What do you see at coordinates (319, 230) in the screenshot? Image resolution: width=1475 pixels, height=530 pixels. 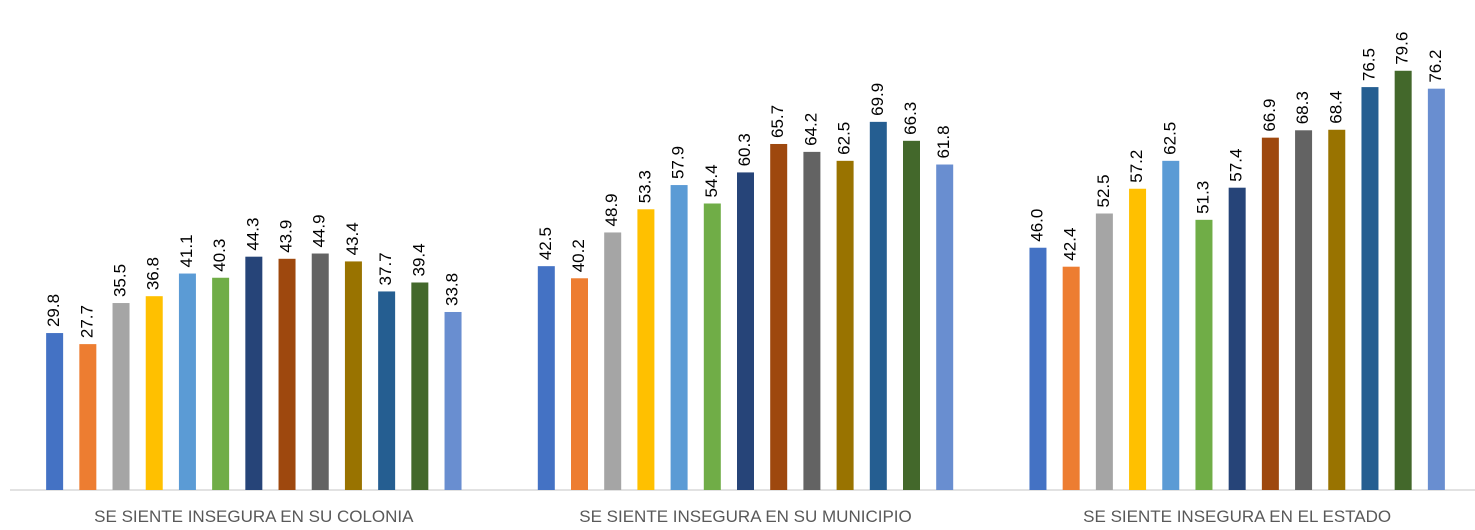 I see `value-label: 44.9` at bounding box center [319, 230].